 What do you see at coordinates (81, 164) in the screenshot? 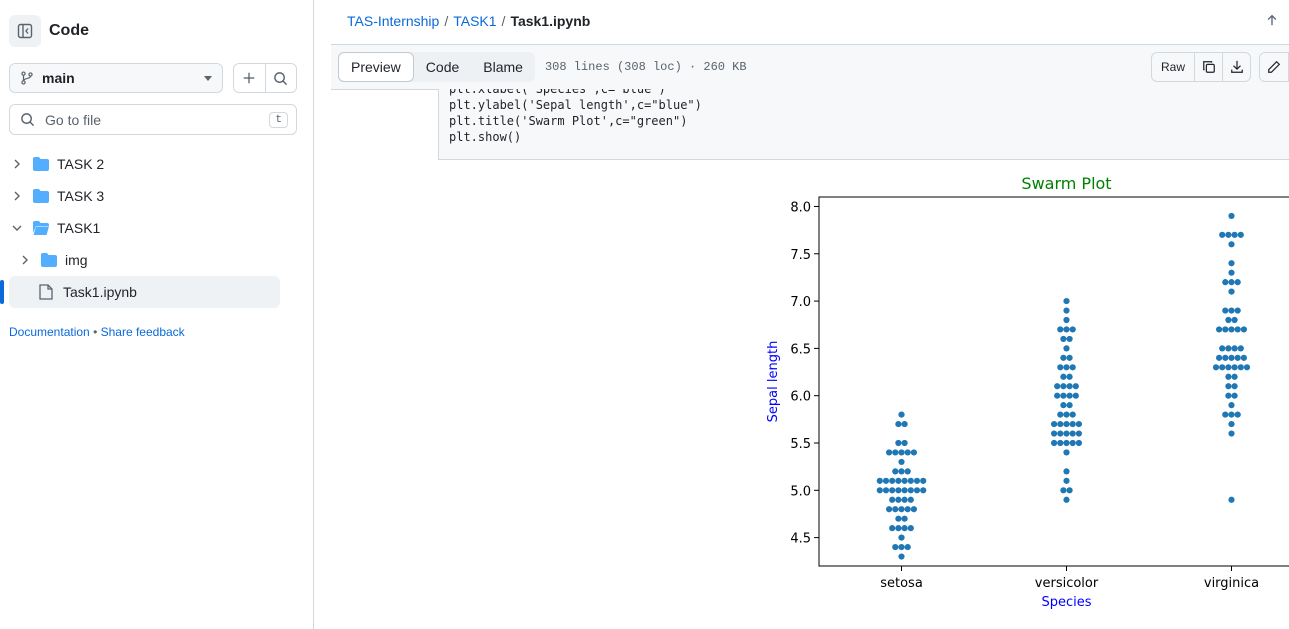
I see `tree-item-label: TASK 2` at bounding box center [81, 164].